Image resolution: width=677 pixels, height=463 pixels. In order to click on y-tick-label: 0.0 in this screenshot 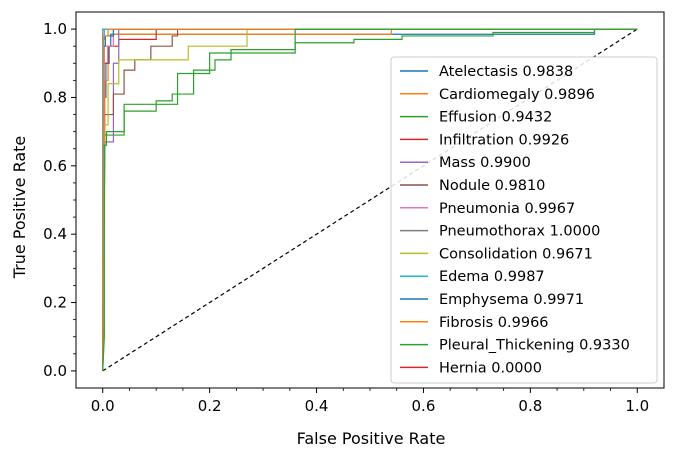, I will do `click(55, 371)`.